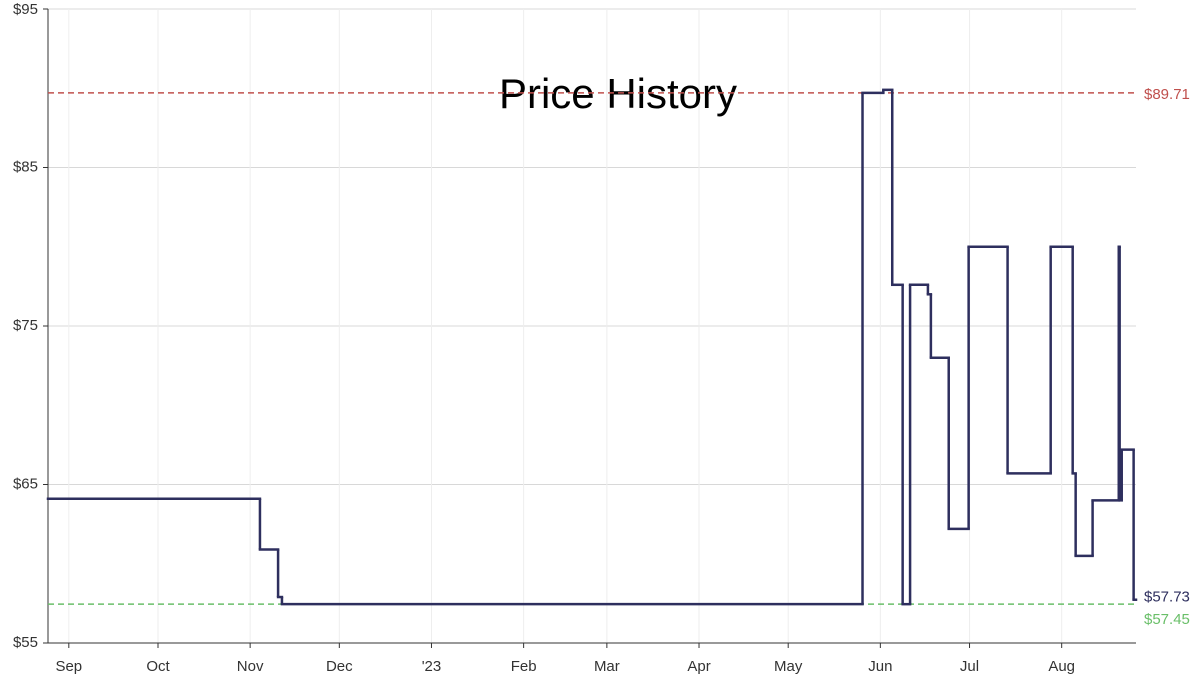 The height and width of the screenshot is (686, 1200). Describe the element at coordinates (1167, 597) in the screenshot. I see `current-price-label: $57.73` at that location.